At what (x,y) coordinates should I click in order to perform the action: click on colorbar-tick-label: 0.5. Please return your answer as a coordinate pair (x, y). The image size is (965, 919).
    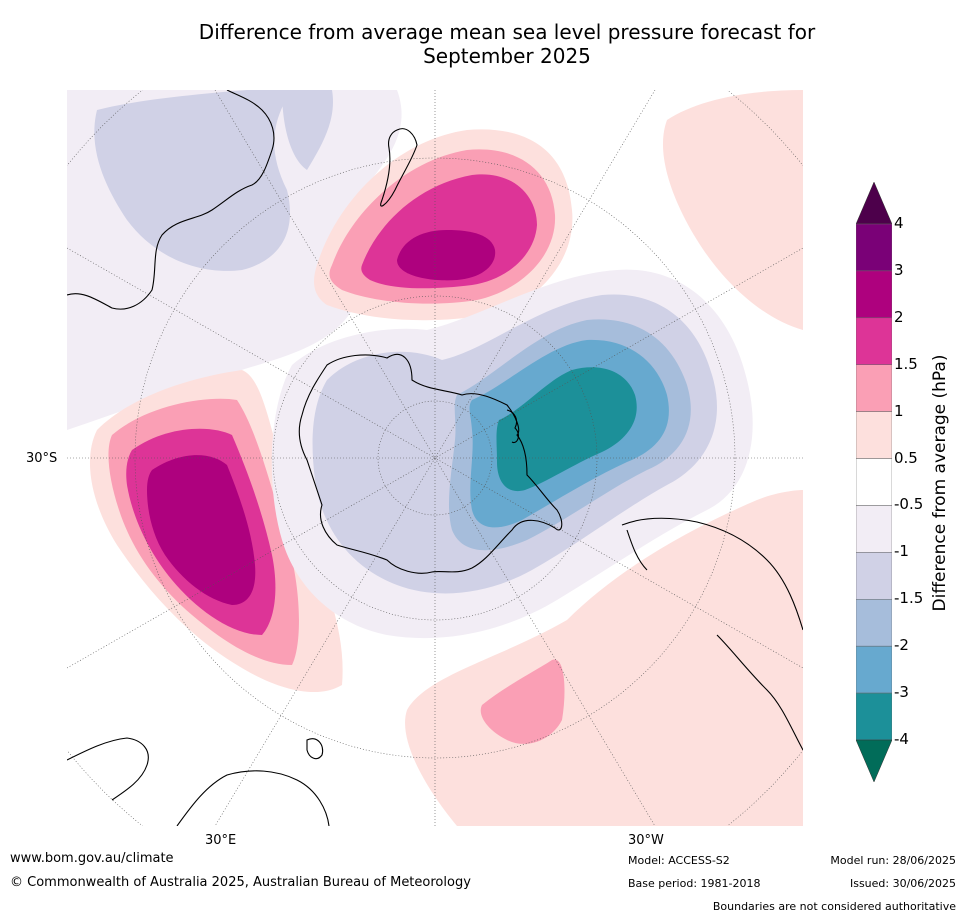
    Looking at the image, I should click on (906, 457).